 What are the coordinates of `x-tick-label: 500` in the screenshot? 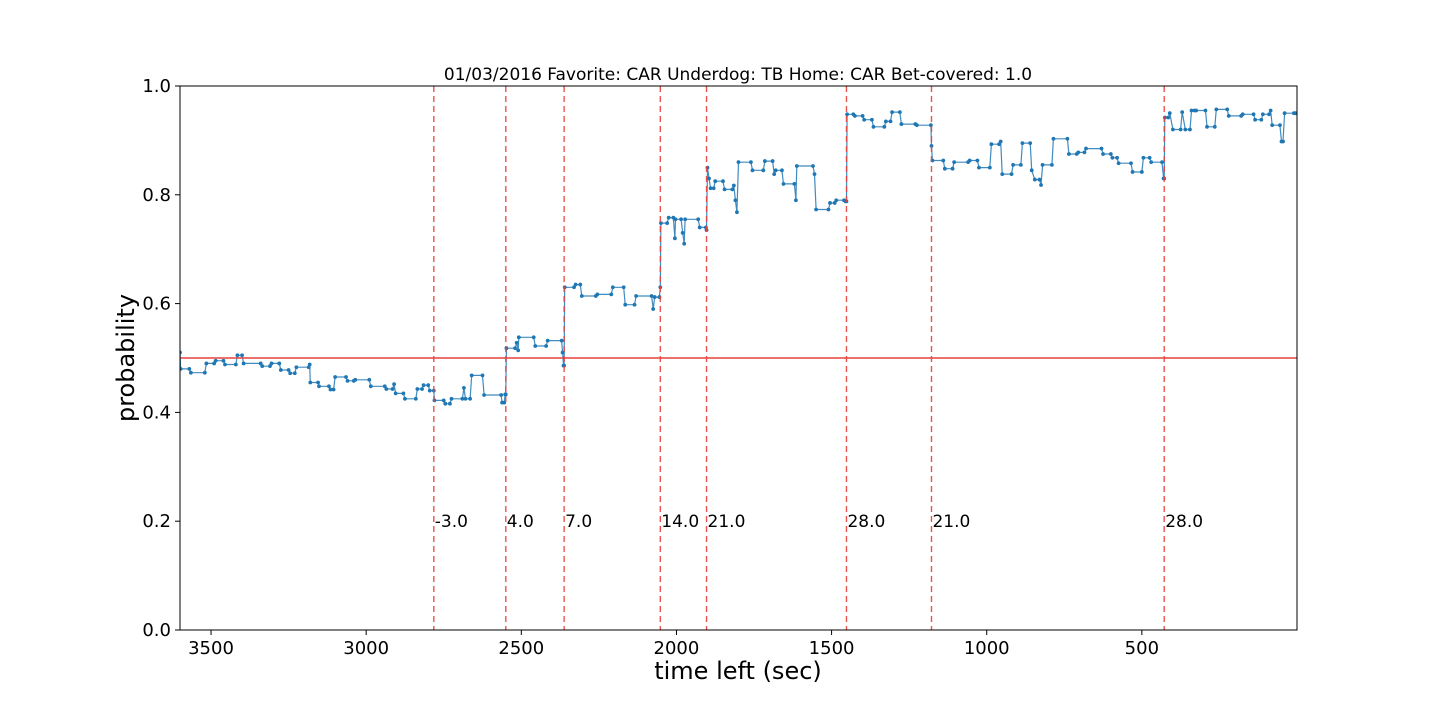 It's located at (1142, 648).